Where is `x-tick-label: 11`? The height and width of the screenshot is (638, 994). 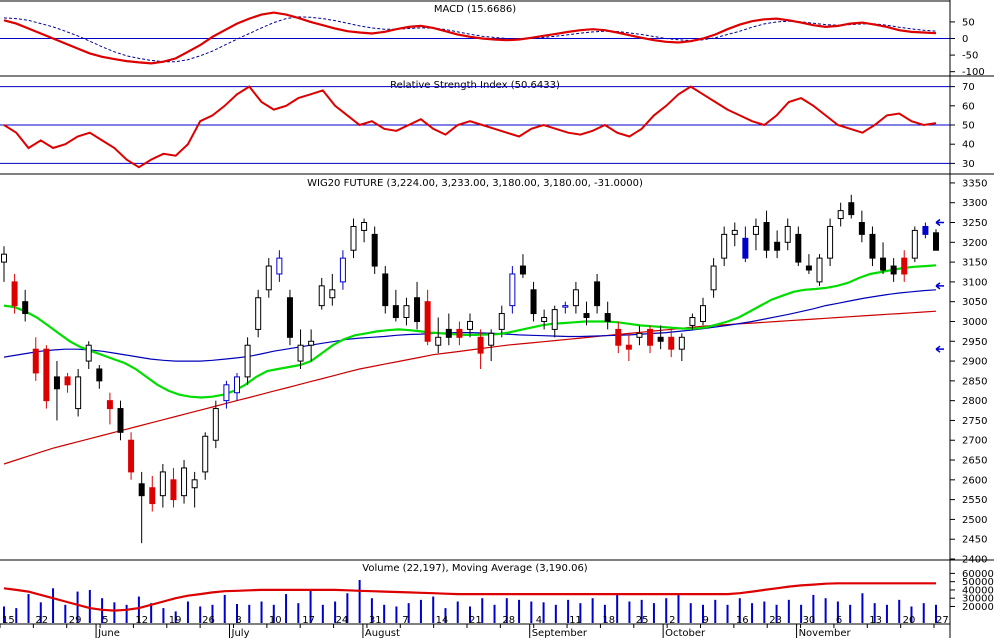 x-tick-label: 11 is located at coordinates (575, 620).